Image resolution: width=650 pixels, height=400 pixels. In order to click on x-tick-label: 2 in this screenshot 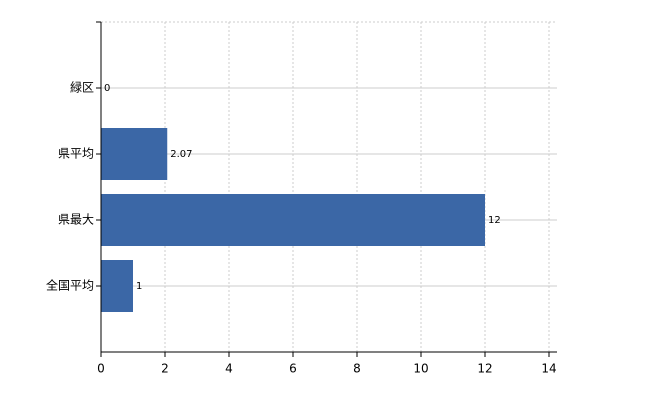, I will do `click(165, 369)`.